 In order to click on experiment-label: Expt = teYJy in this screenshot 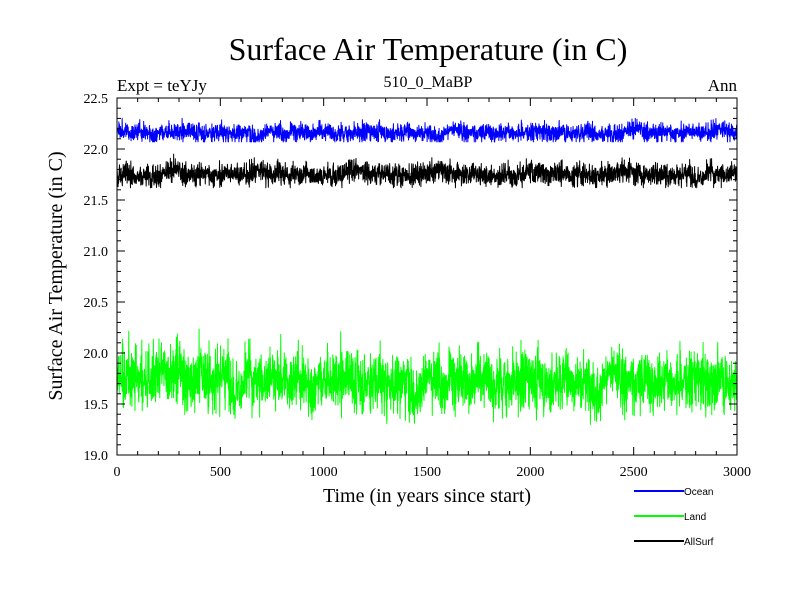, I will do `click(162, 85)`.